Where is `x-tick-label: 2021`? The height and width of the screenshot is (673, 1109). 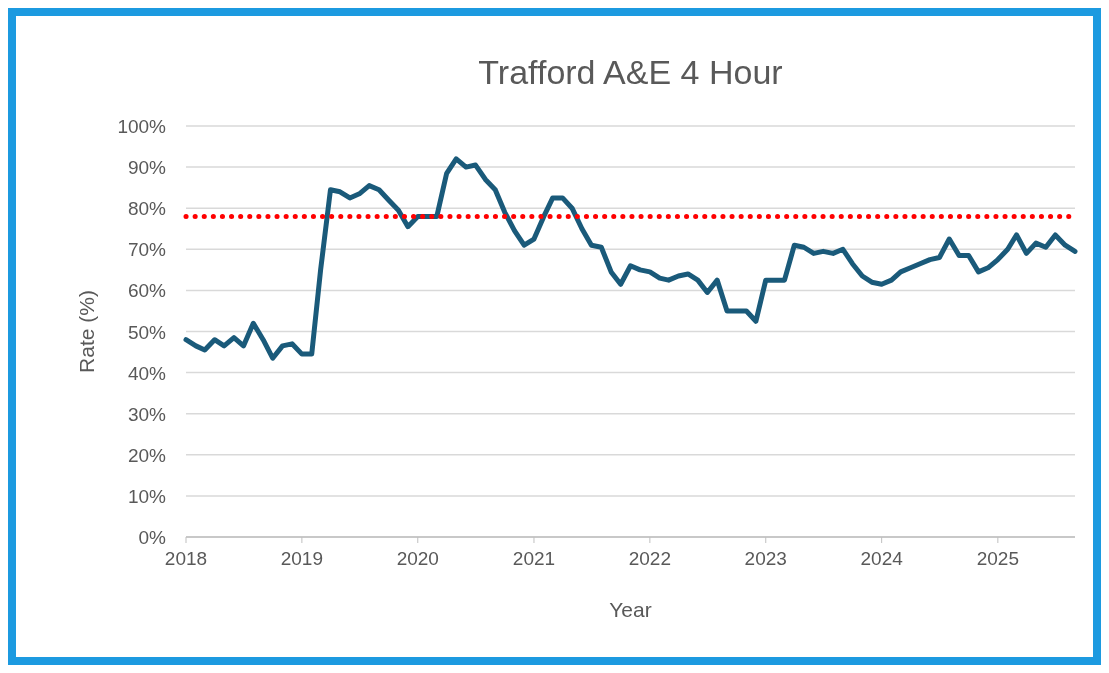
x-tick-label: 2021 is located at coordinates (534, 558).